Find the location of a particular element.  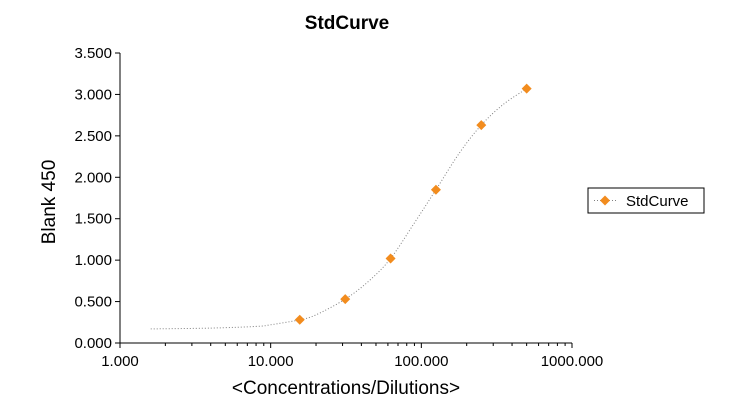

legend: StdCurve is located at coordinates (646, 200).